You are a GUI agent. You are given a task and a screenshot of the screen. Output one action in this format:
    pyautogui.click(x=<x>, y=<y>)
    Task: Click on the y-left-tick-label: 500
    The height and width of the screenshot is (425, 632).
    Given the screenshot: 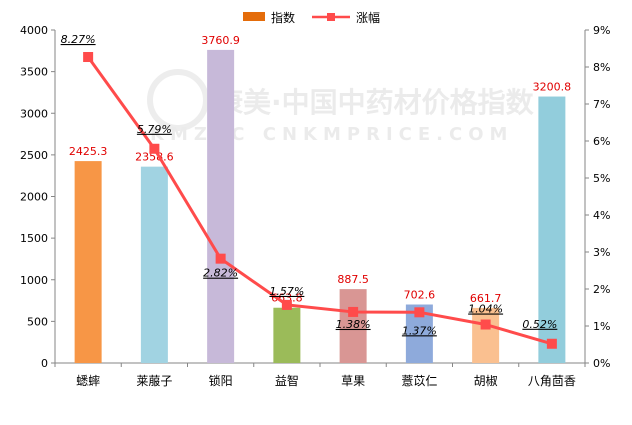 What is the action you would take?
    pyautogui.click(x=37, y=321)
    